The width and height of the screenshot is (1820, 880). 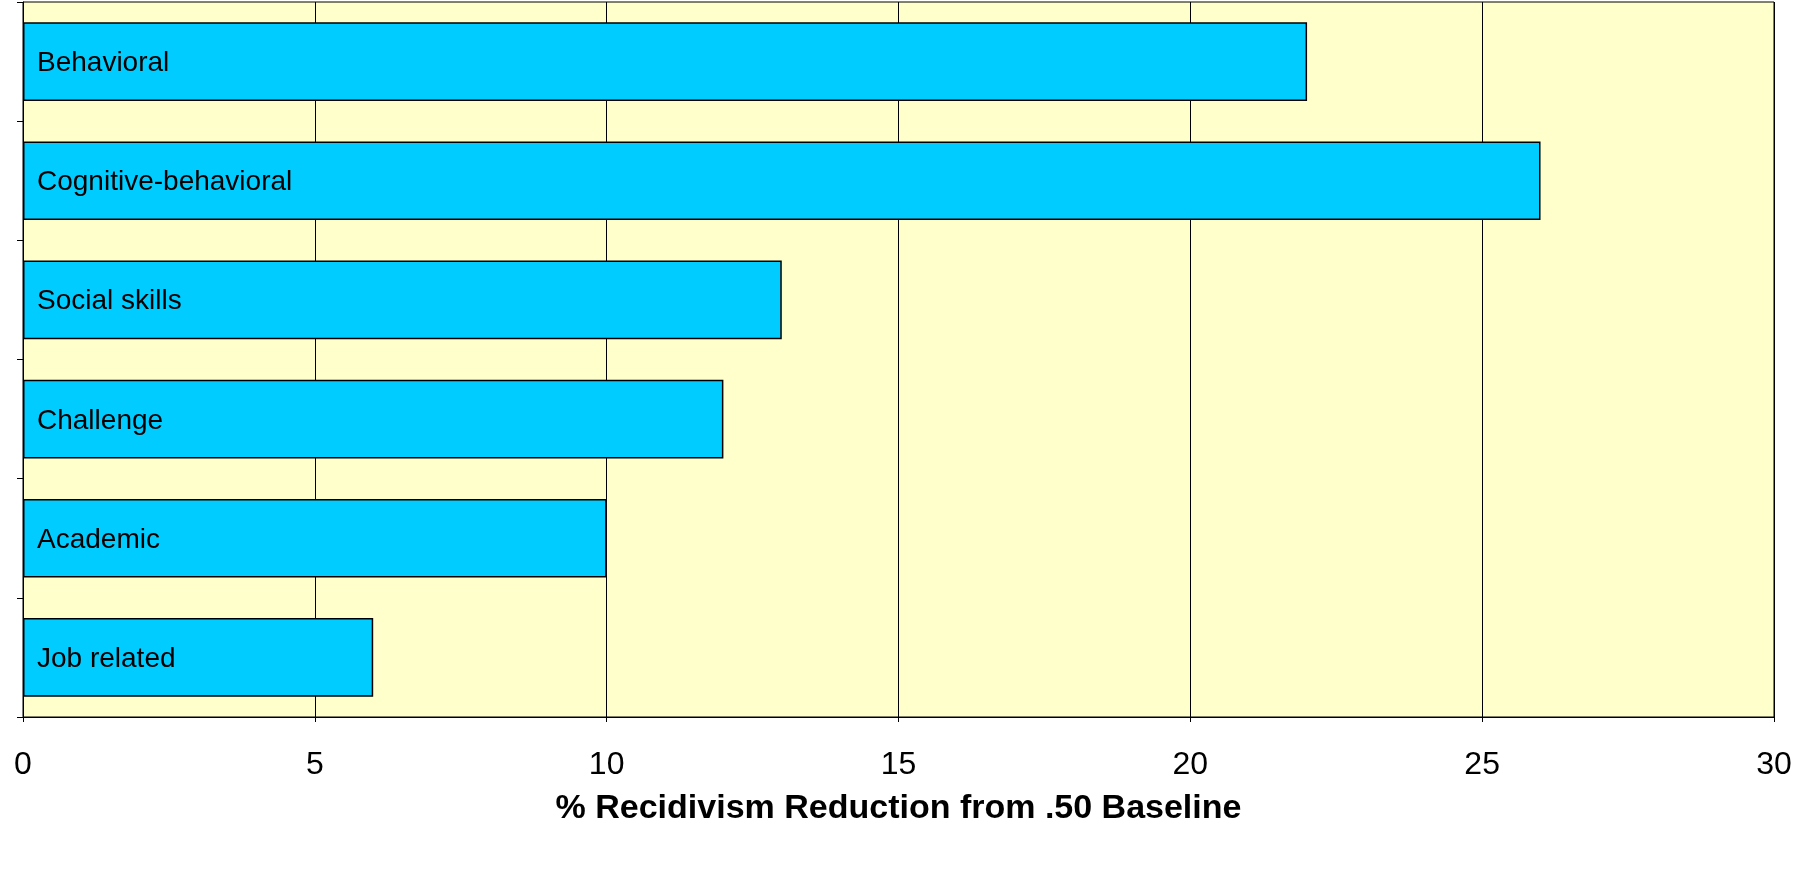 What do you see at coordinates (106, 657) in the screenshot?
I see `y-tick-label: Job related` at bounding box center [106, 657].